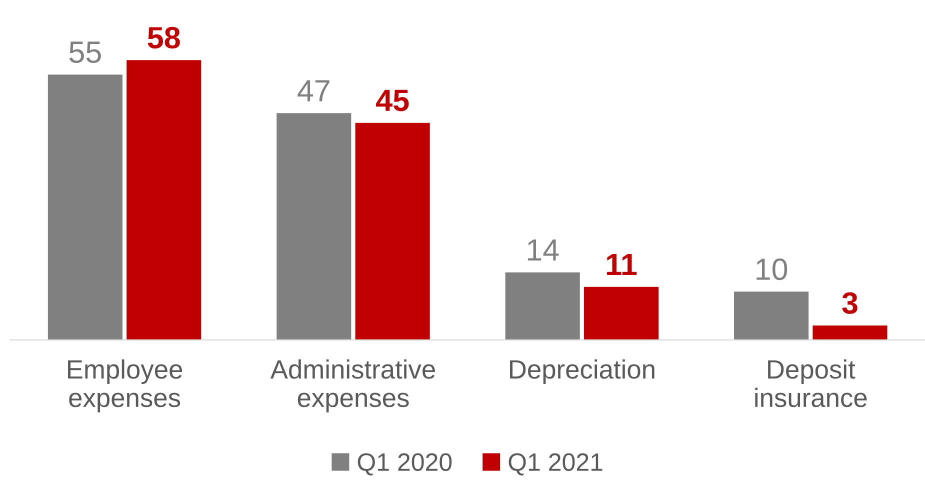  I want to click on x-tick-label: Administrative expenses, so click(352, 385).